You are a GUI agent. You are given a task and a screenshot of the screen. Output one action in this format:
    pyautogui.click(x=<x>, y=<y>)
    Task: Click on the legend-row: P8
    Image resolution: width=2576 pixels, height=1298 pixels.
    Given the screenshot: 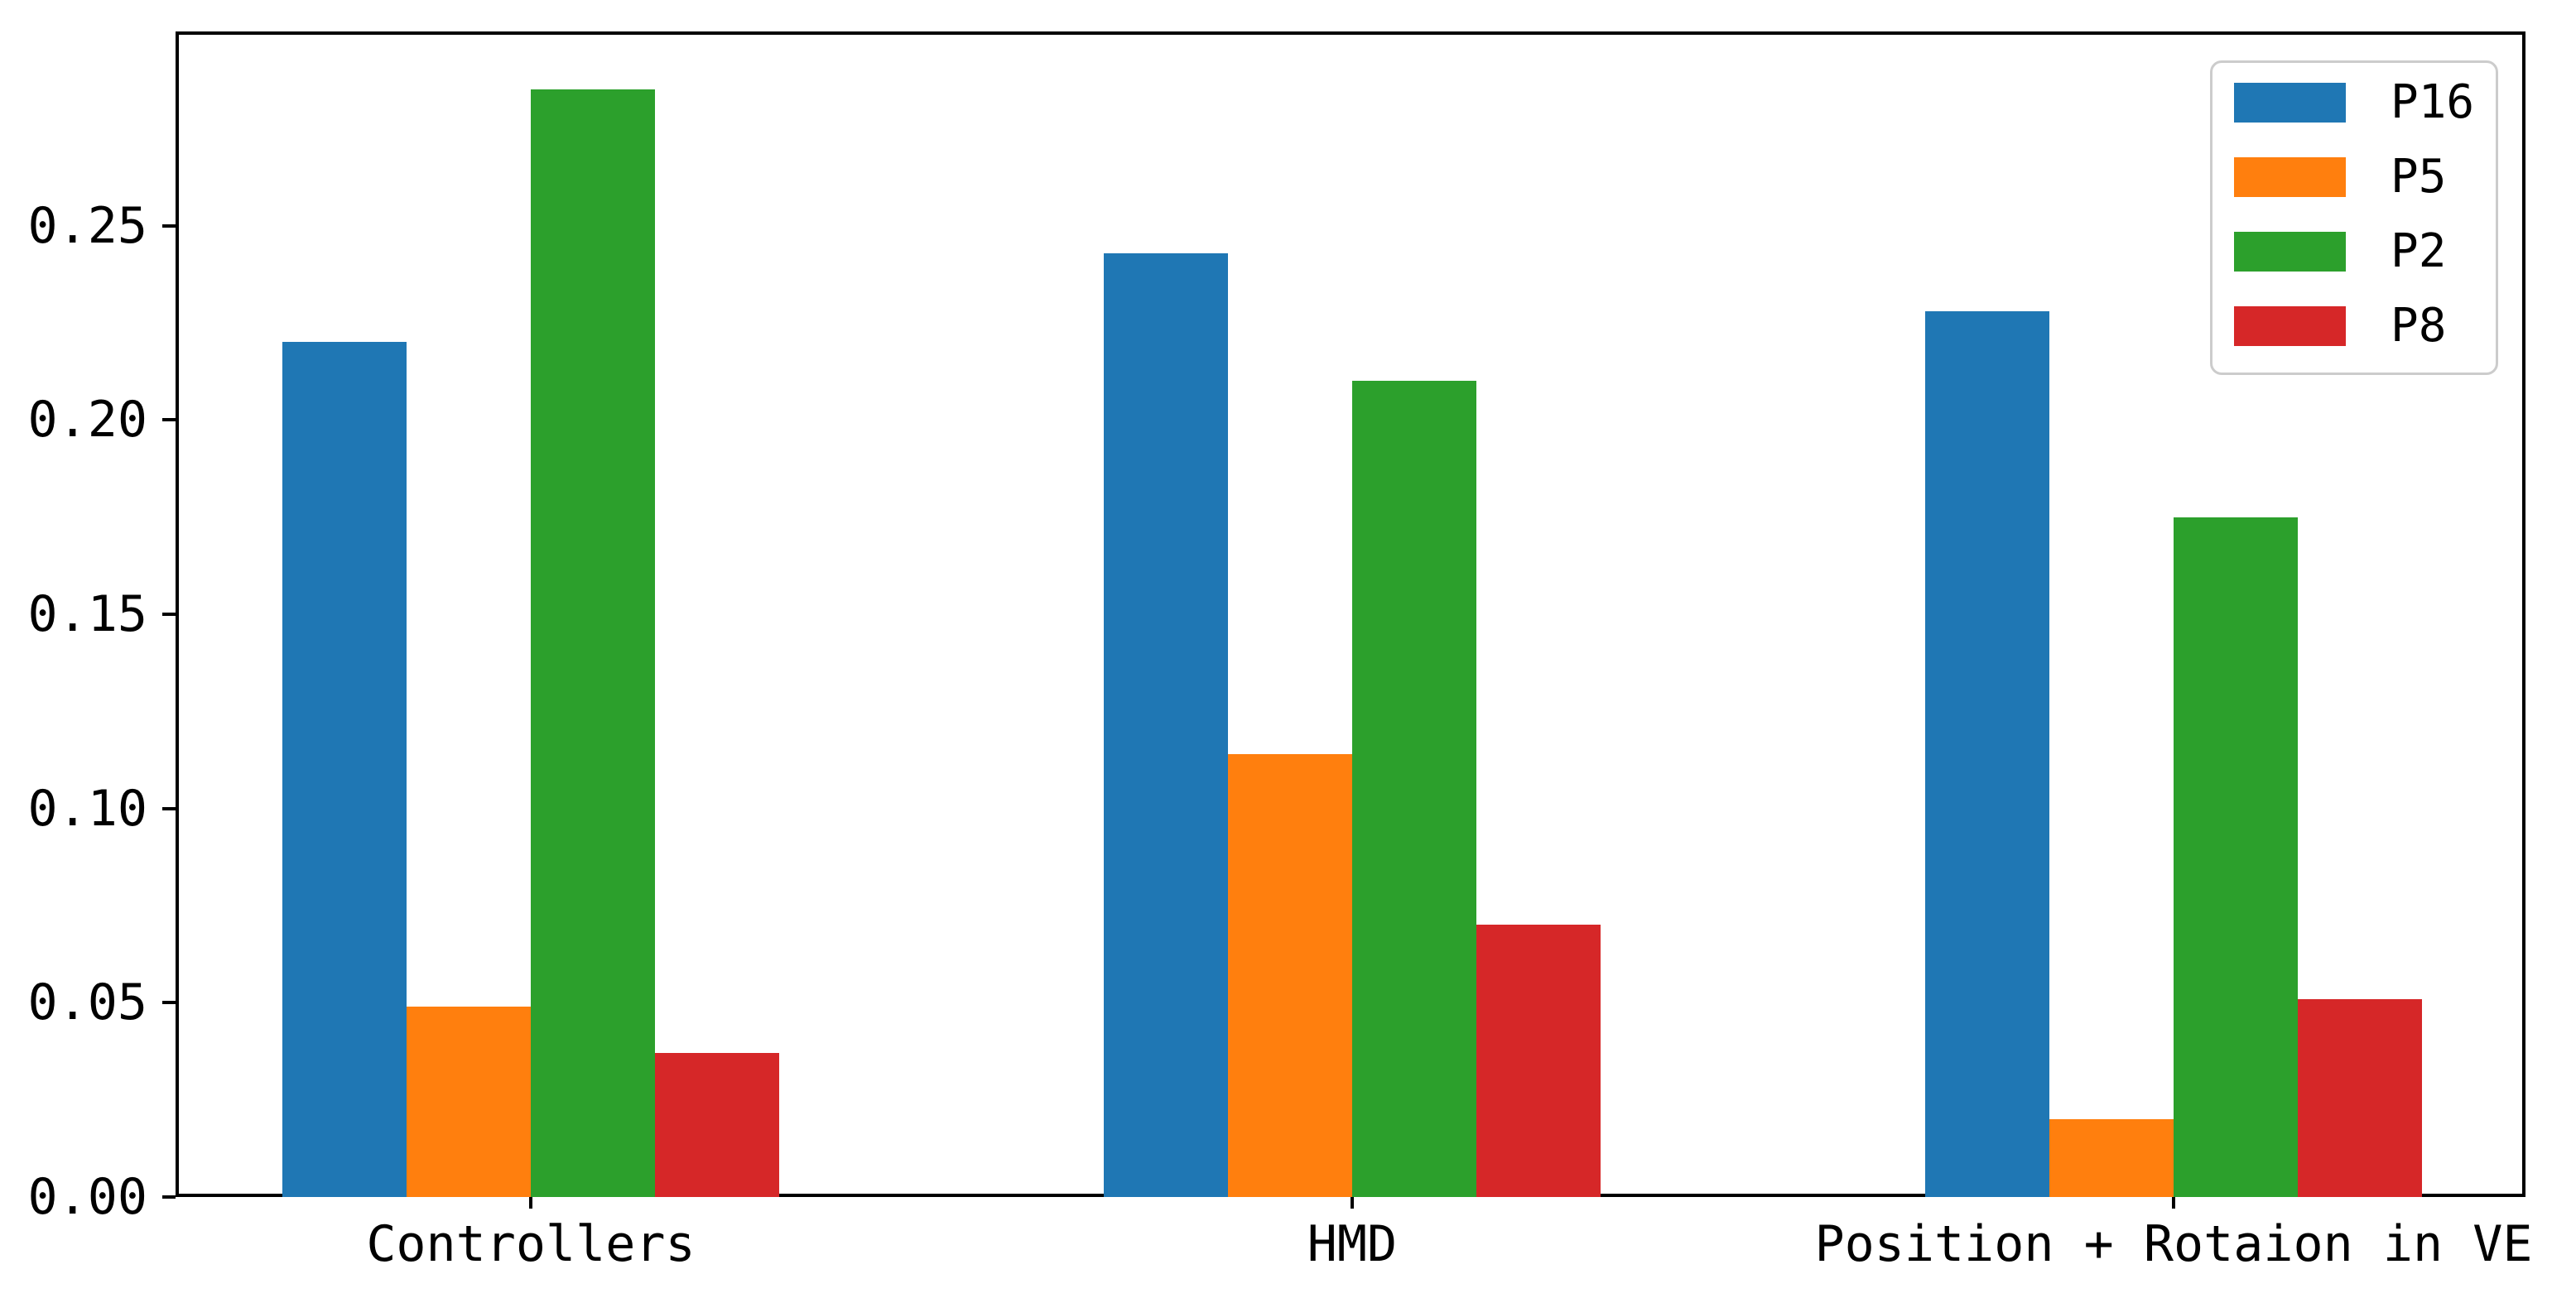 What is the action you would take?
    pyautogui.click(x=2340, y=326)
    